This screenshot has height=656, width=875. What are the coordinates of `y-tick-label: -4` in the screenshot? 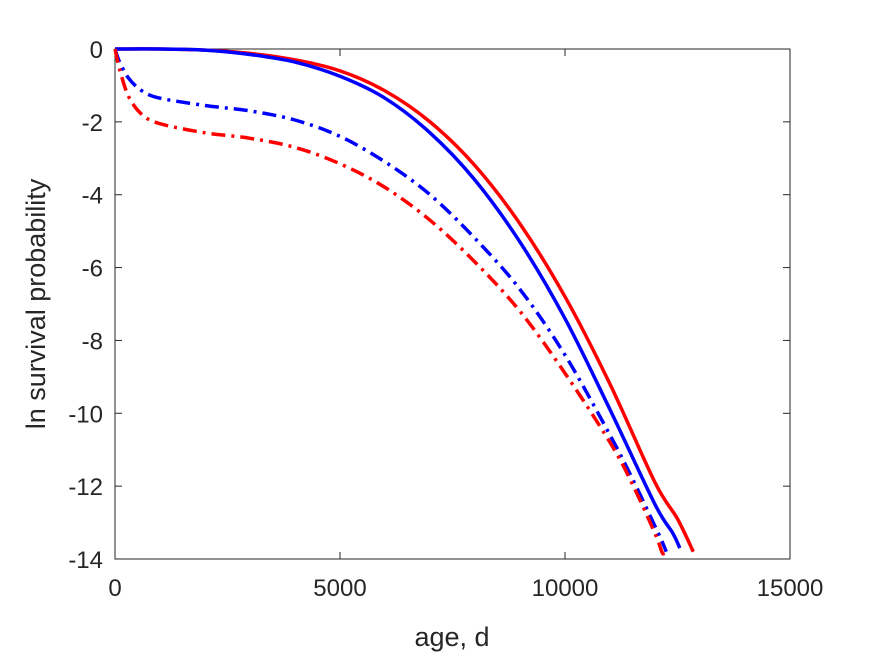 It's located at (92, 196).